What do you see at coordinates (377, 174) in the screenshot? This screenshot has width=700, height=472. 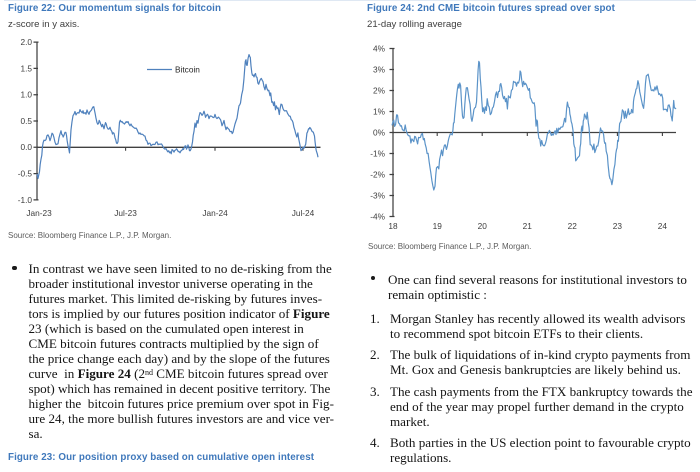 I see `svg-text: -2%` at bounding box center [377, 174].